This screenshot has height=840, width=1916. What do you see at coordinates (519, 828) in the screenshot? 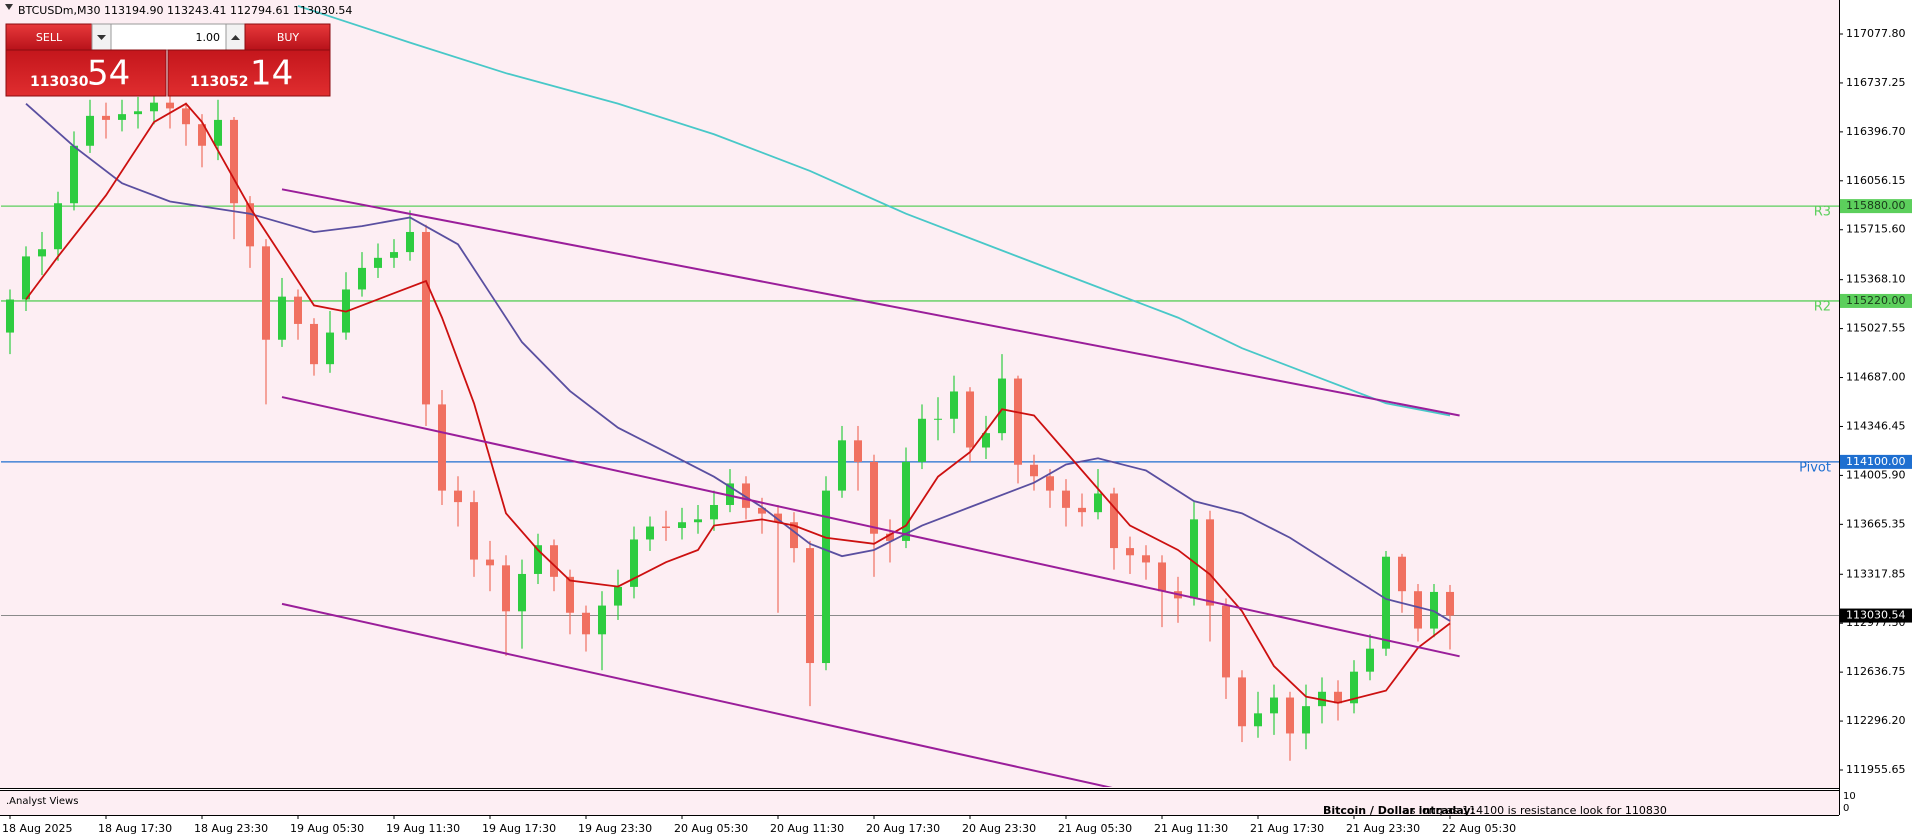
I see `x-tick-label: 19 Aug 17:30` at bounding box center [519, 828].